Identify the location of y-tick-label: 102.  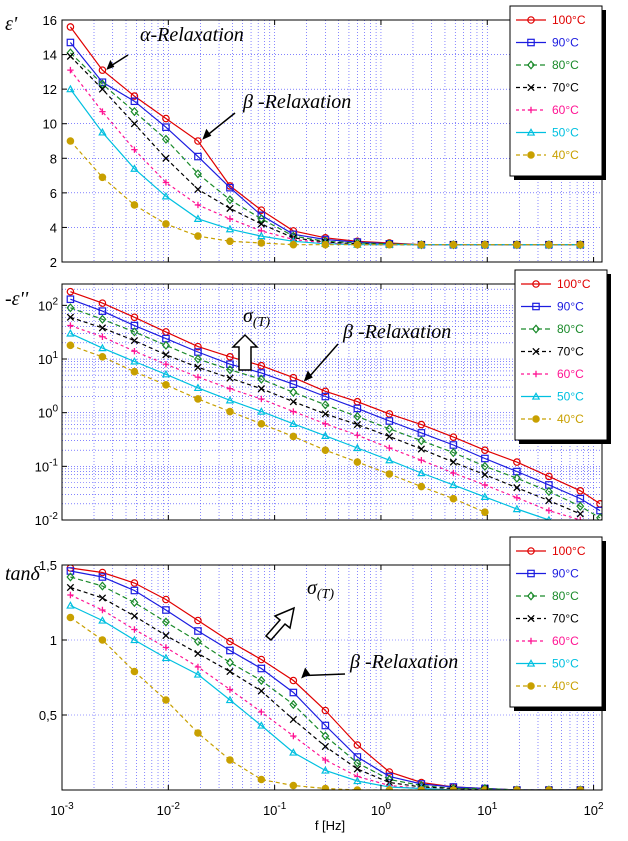
(48, 304).